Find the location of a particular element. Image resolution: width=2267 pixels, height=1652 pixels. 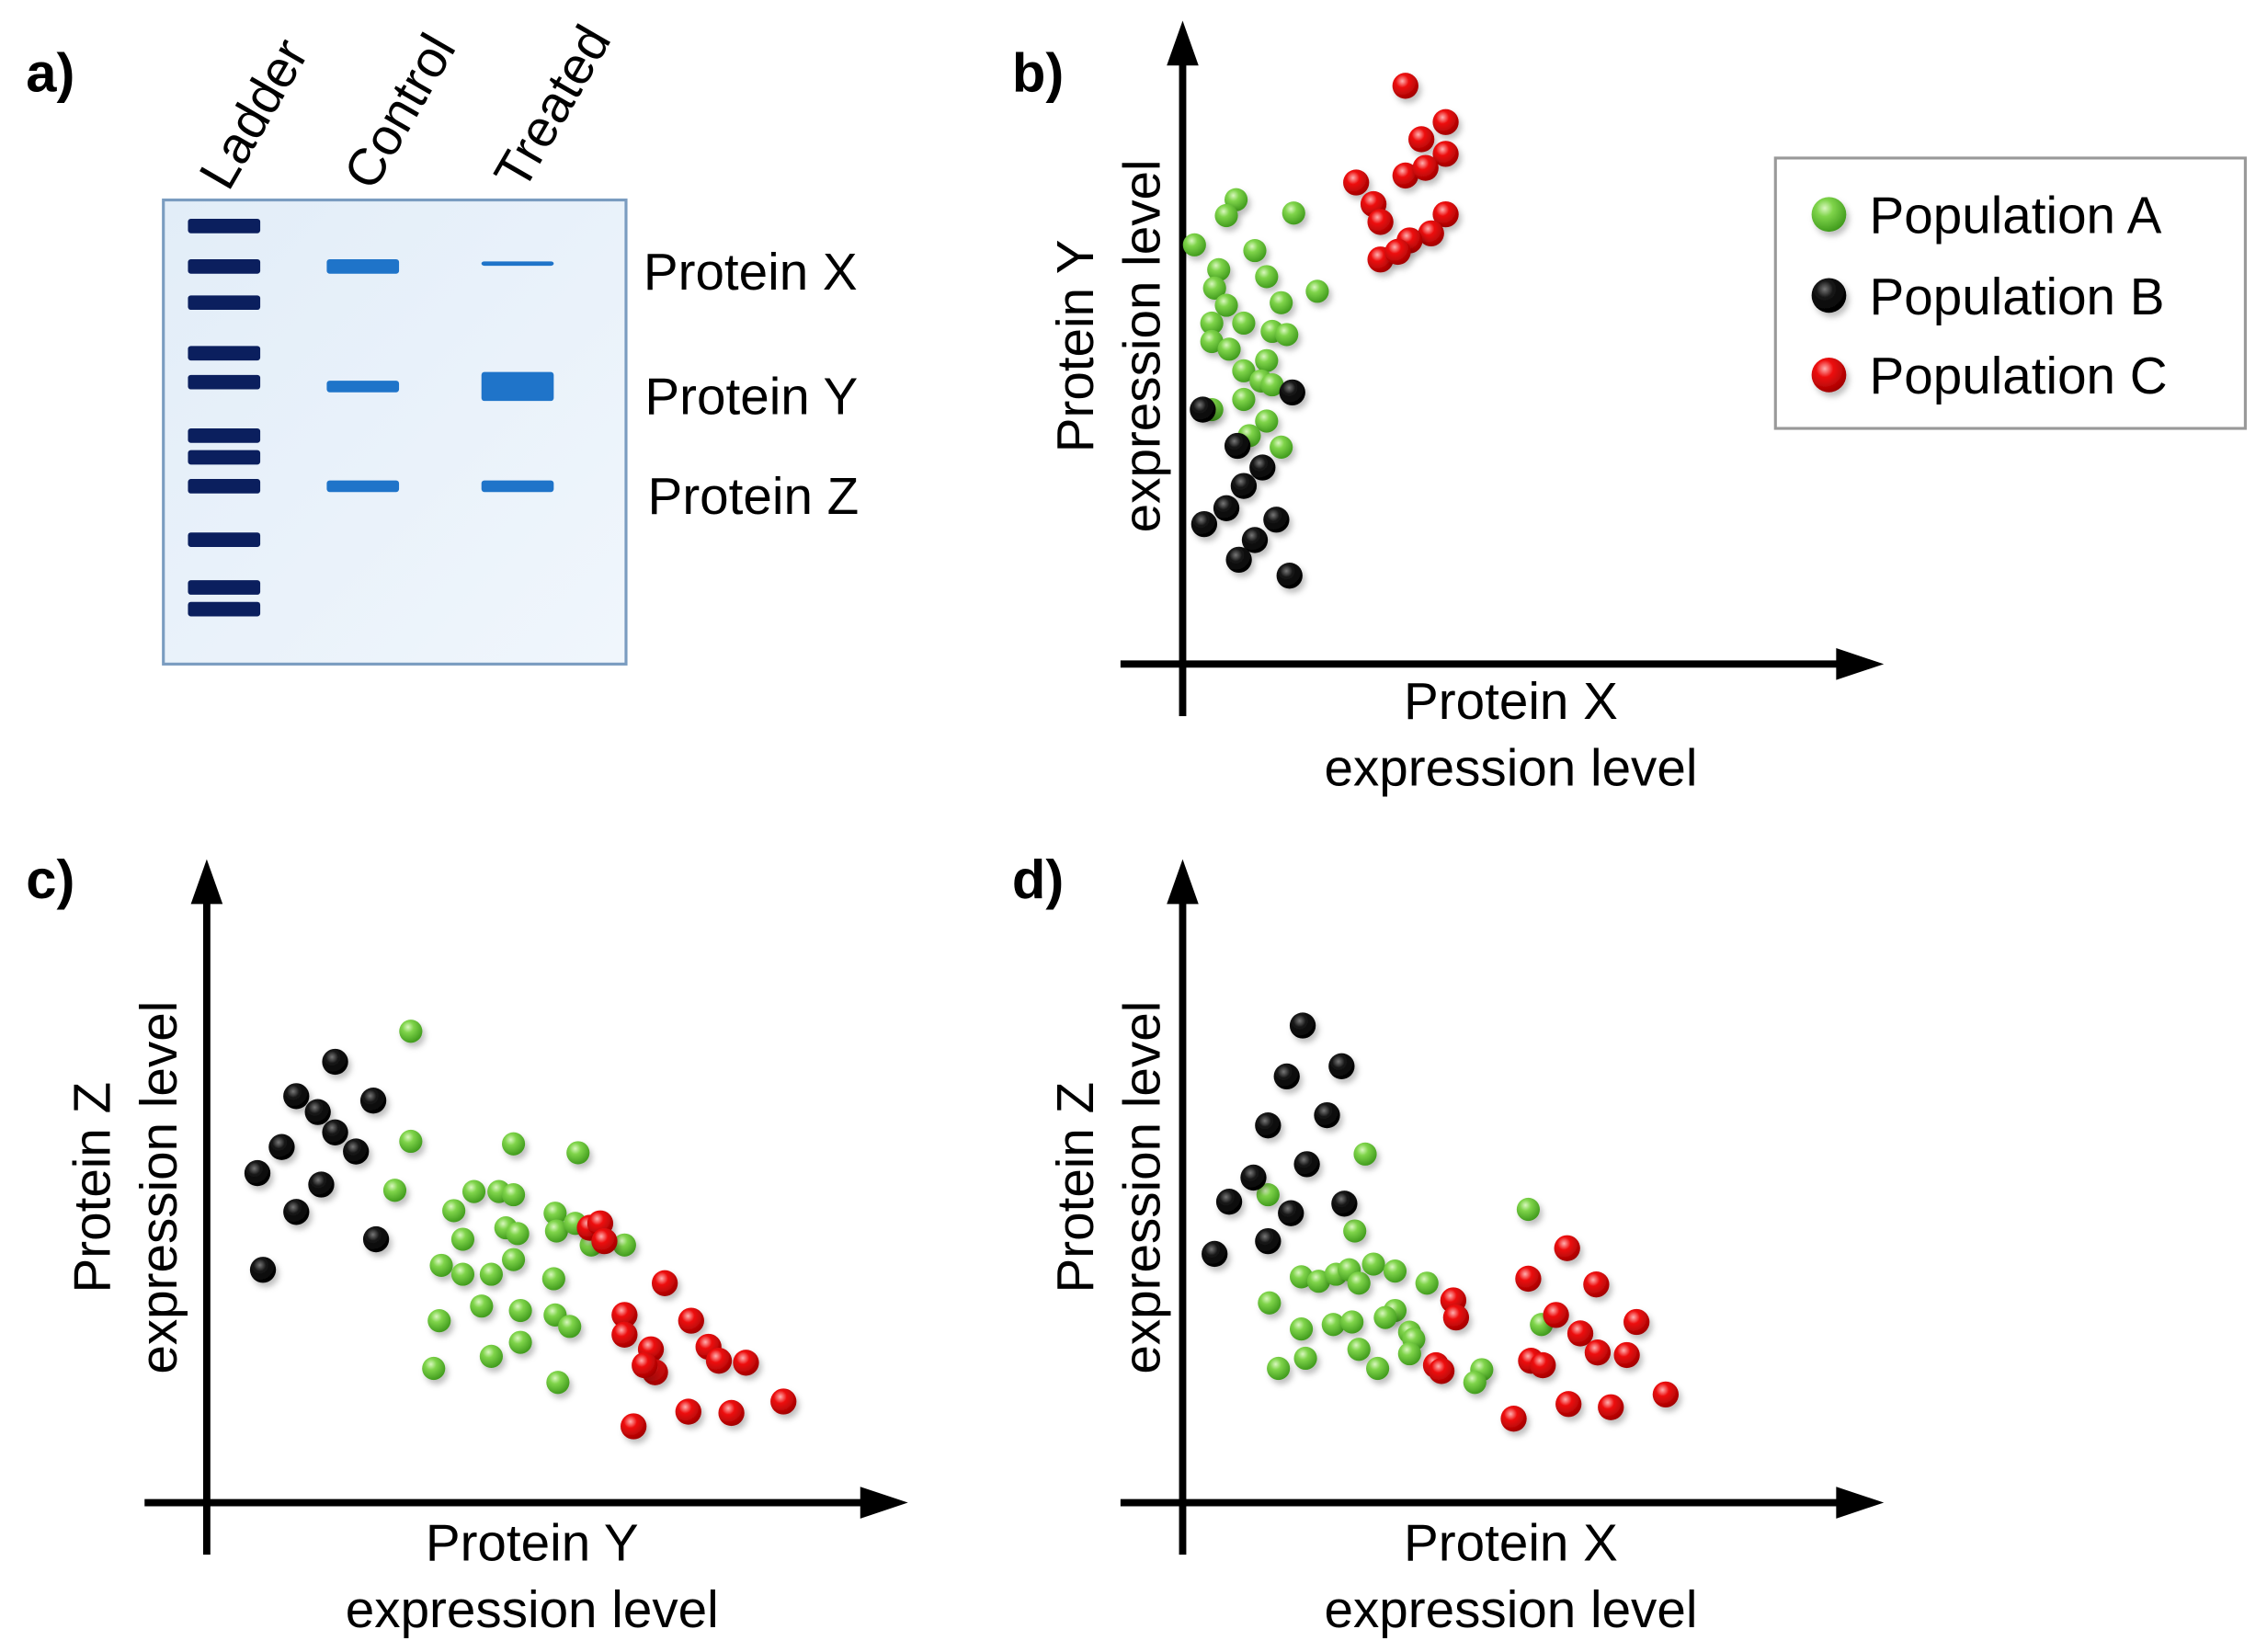

y-axis-label-line2: expression level is located at coordinates (1141, 345).